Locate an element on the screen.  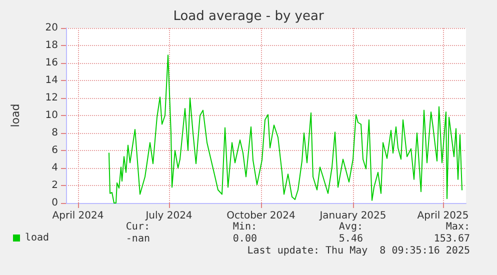
y-tick-label: 4 is located at coordinates (55, 168).